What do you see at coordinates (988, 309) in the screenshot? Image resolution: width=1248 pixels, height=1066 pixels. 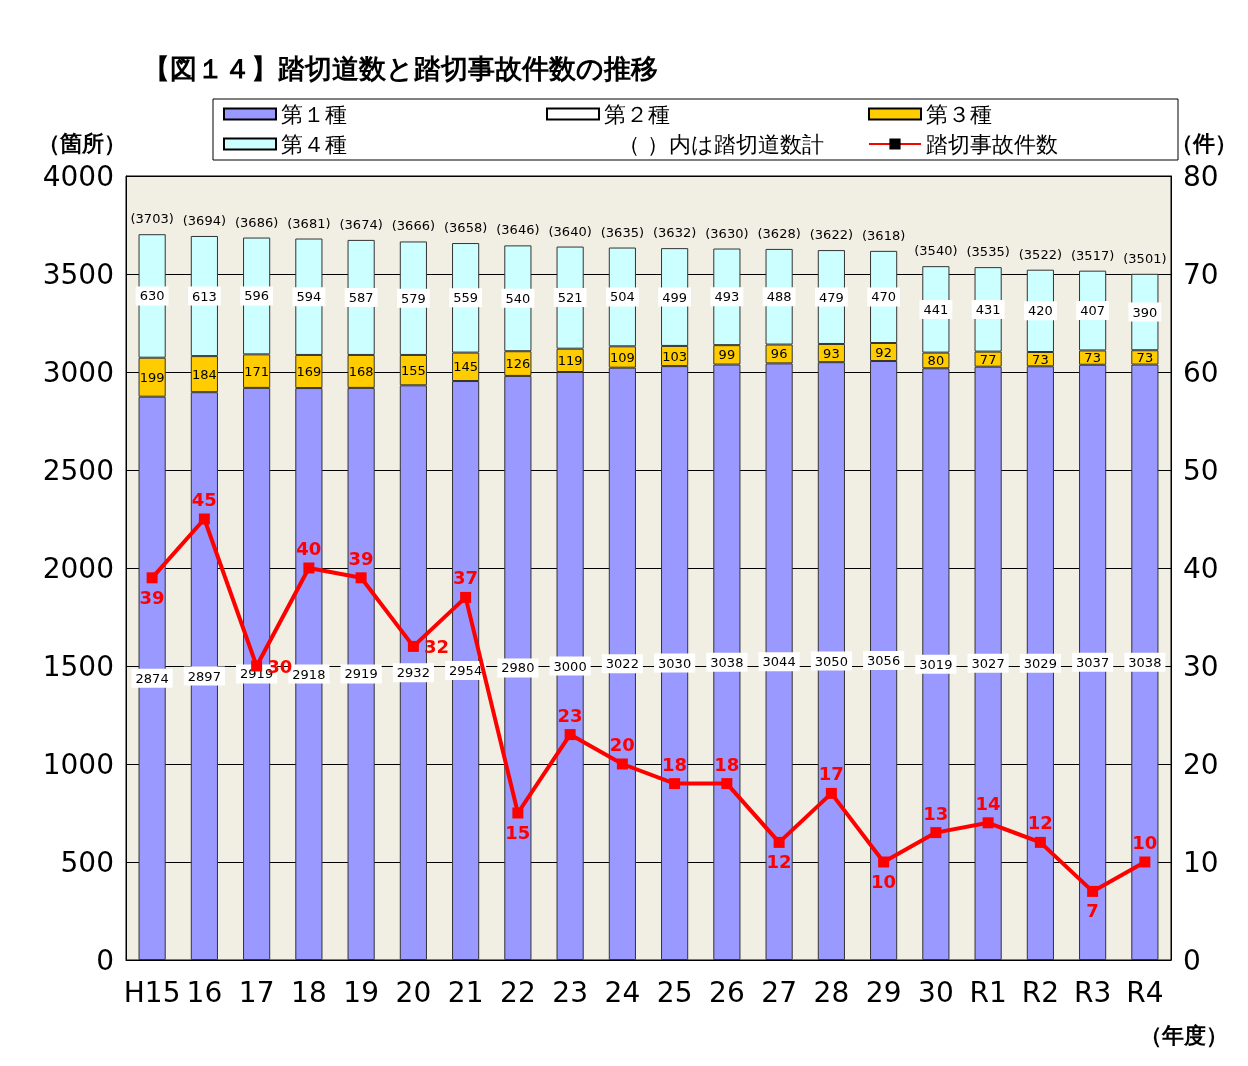 I see `data-label: 431` at bounding box center [988, 309].